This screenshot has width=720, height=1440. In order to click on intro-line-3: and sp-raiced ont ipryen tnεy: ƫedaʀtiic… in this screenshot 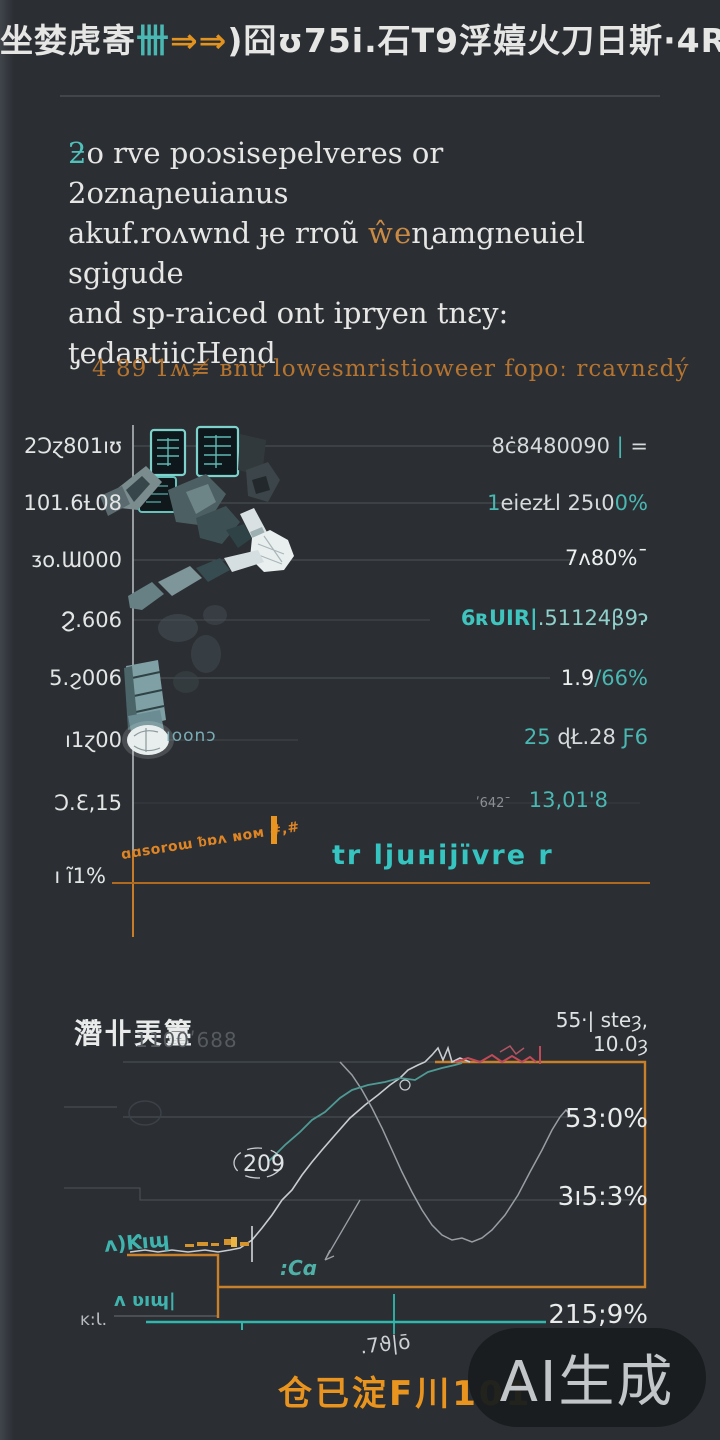, I will do `click(288, 333)`.